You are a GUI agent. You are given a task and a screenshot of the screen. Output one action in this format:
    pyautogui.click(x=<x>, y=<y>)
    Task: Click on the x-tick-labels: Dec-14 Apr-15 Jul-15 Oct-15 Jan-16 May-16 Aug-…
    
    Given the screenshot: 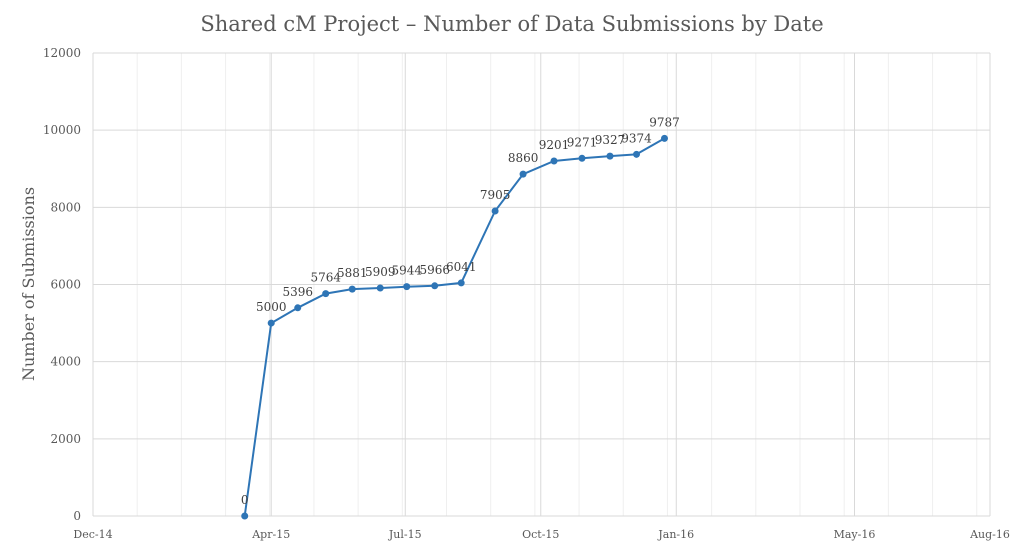 What is the action you would take?
    pyautogui.click(x=541, y=534)
    